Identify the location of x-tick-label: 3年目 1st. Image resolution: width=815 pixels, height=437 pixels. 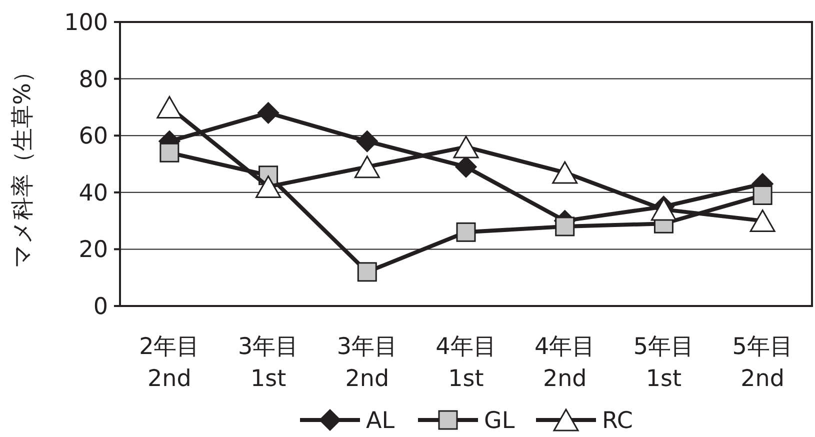
(268, 363).